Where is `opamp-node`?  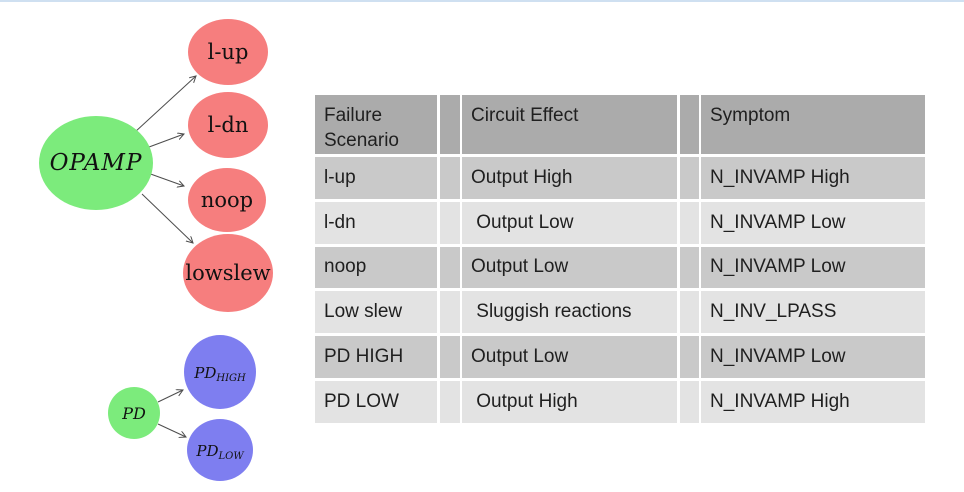
opamp-node is located at coordinates (96, 163).